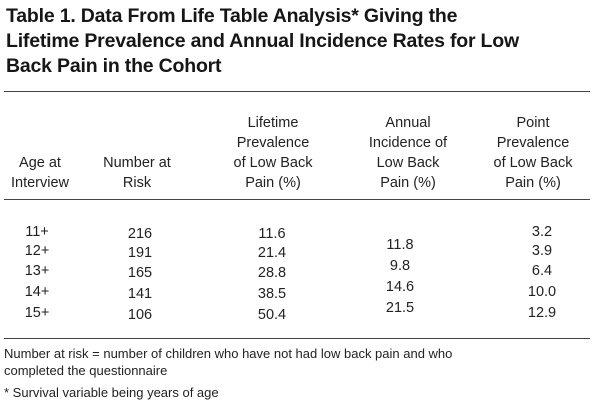 Image resolution: width=594 pixels, height=408 pixels. I want to click on header-rule, so click(297, 199).